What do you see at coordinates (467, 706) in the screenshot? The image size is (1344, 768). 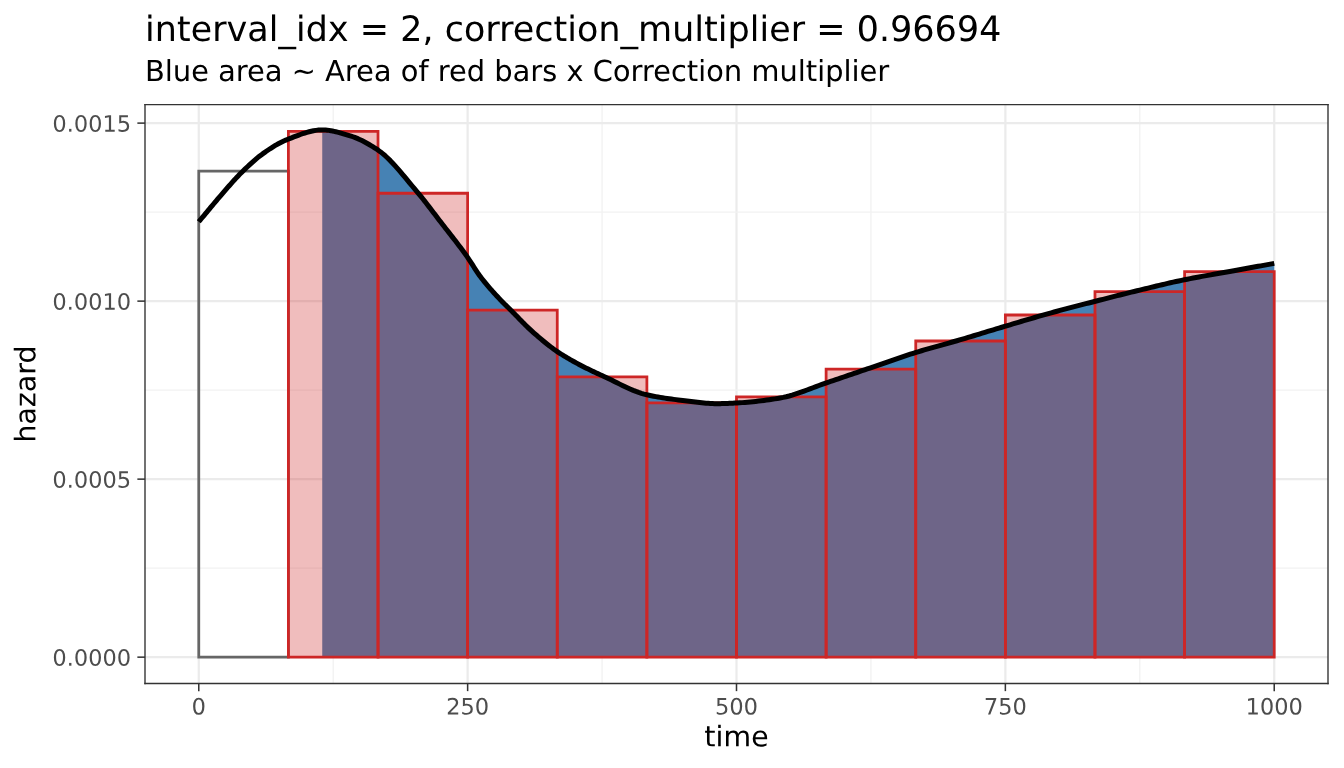 I see `x-tick-label: 250` at bounding box center [467, 706].